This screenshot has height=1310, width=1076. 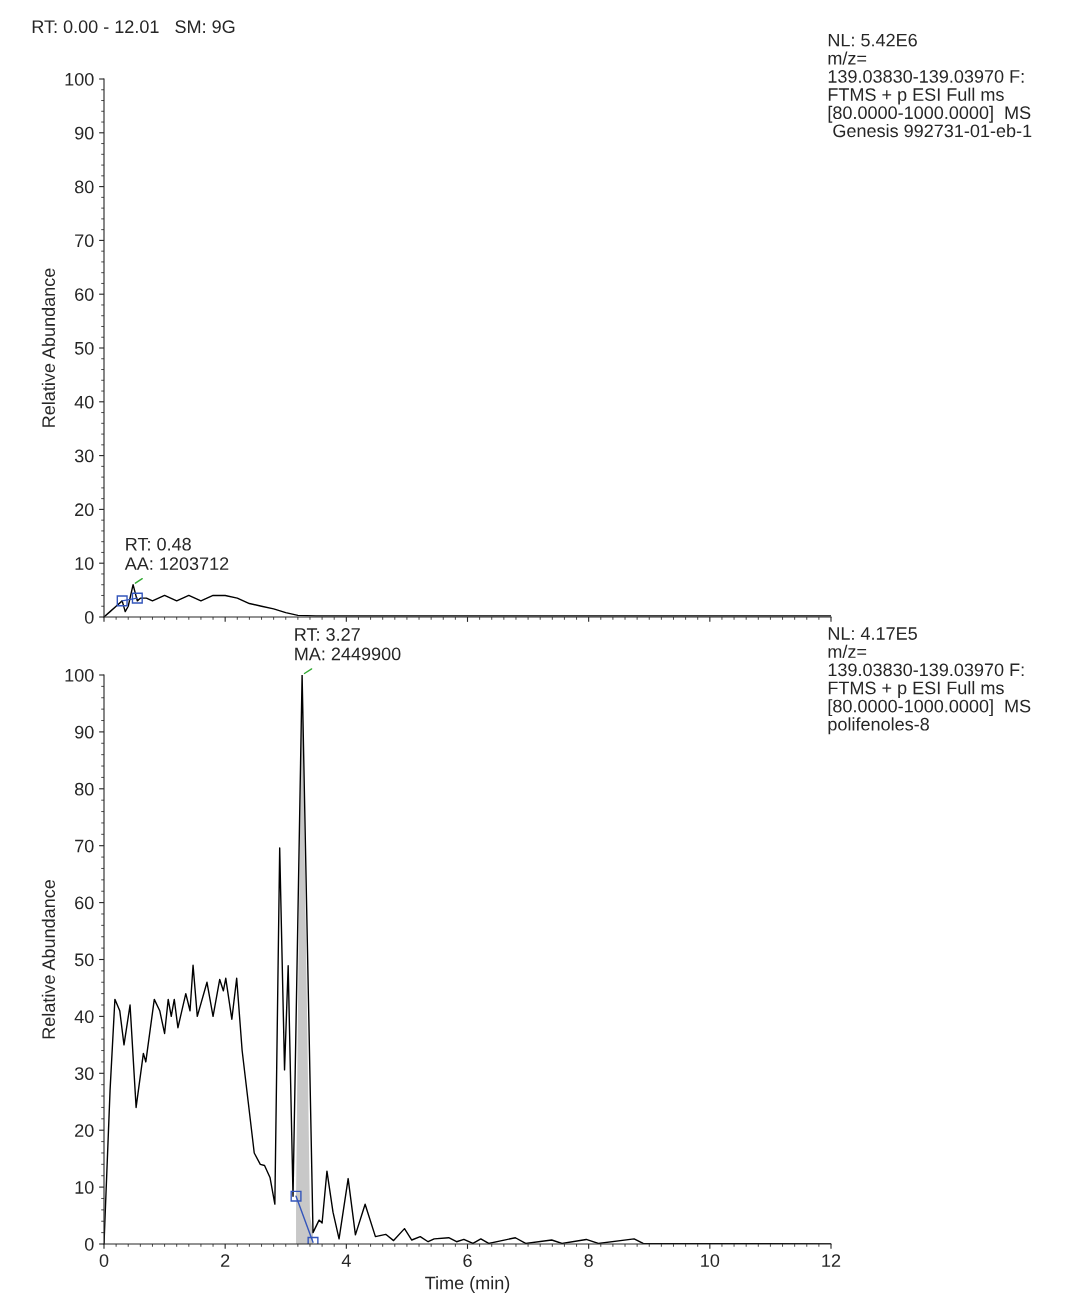 I want to click on x-tick-label: 12, so click(x=831, y=1260).